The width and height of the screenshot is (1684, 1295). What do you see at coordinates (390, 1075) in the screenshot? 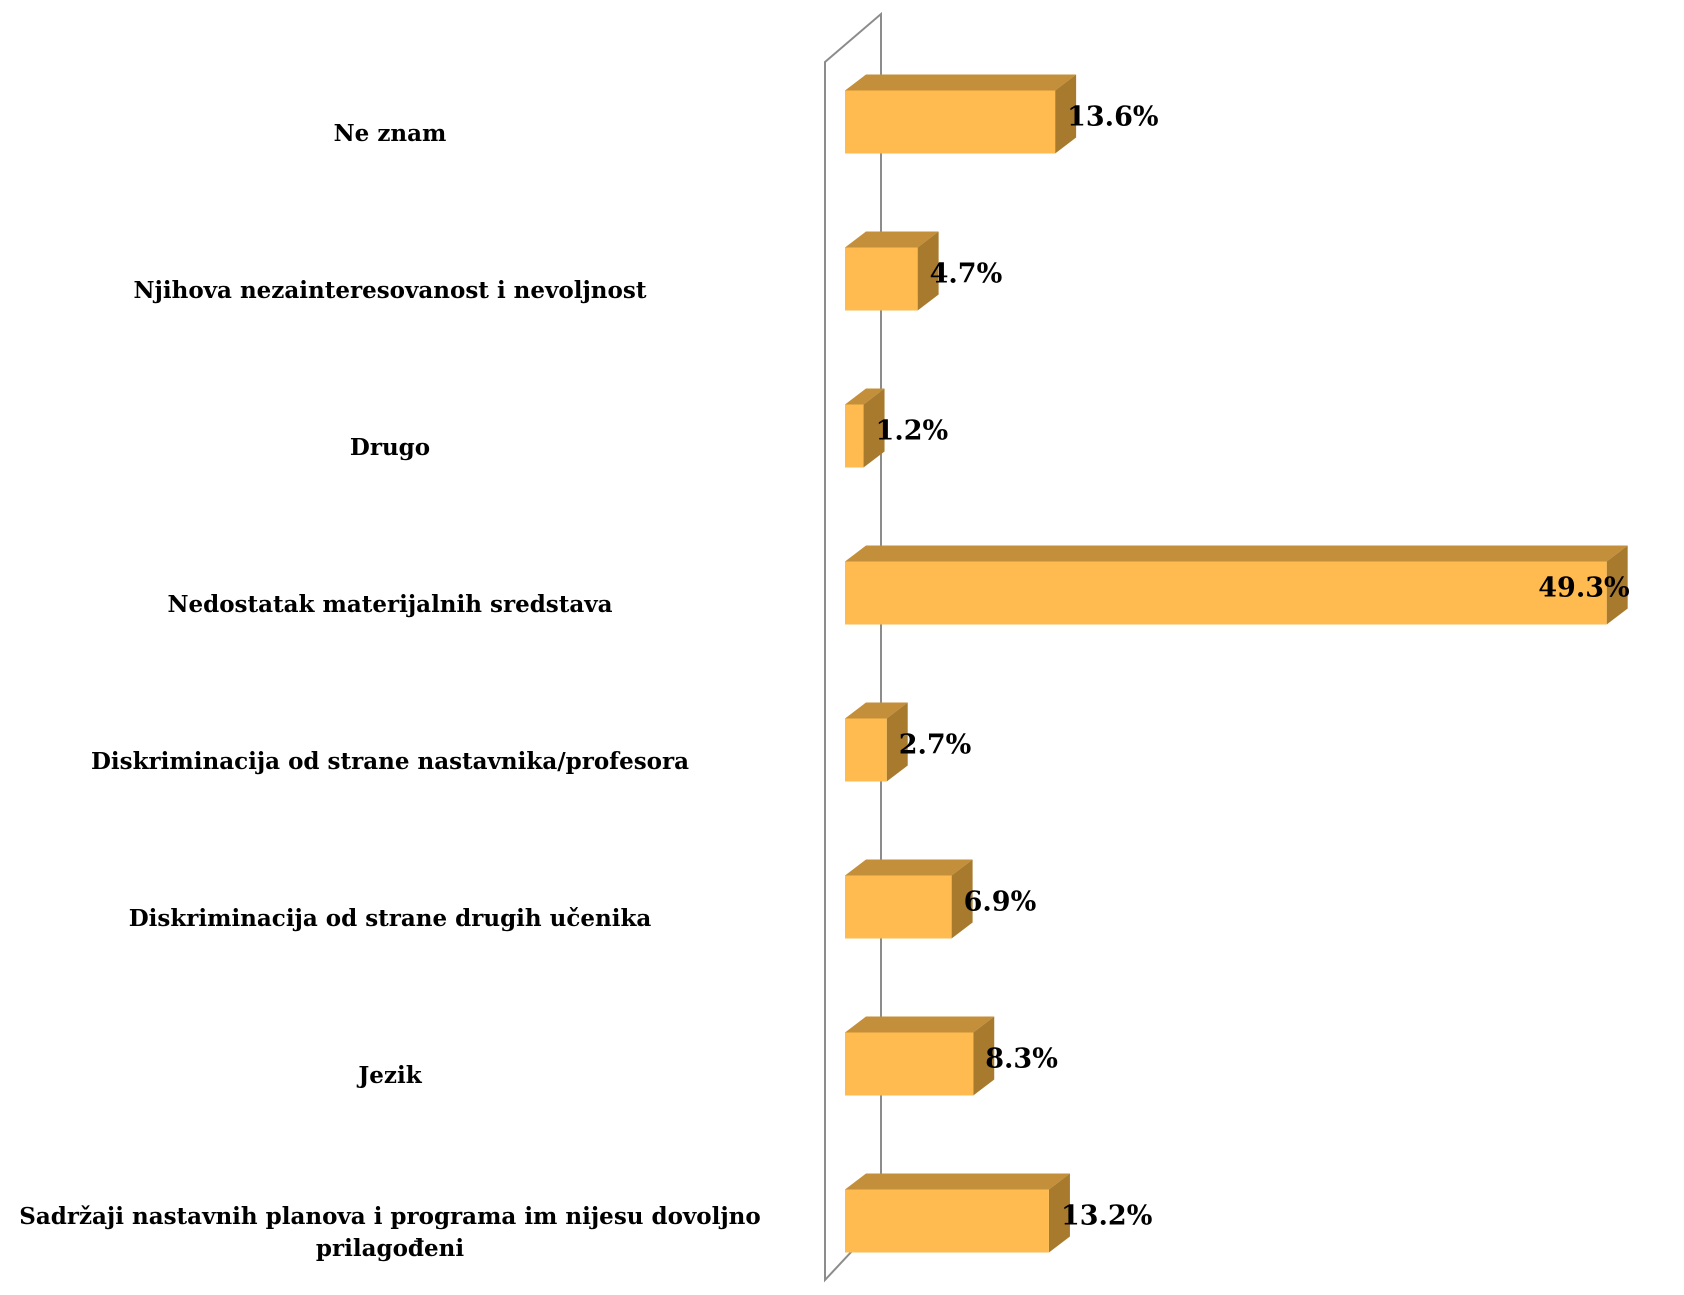
I see `category-label: Jezik` at bounding box center [390, 1075].